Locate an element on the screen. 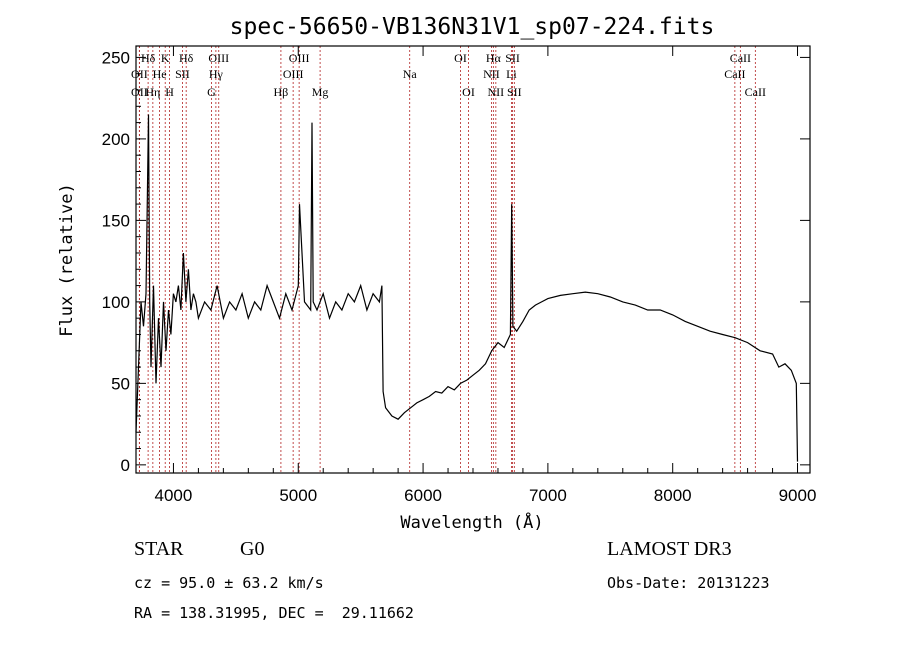 The image size is (900, 649). y-tick-label: 50 is located at coordinates (120, 383).